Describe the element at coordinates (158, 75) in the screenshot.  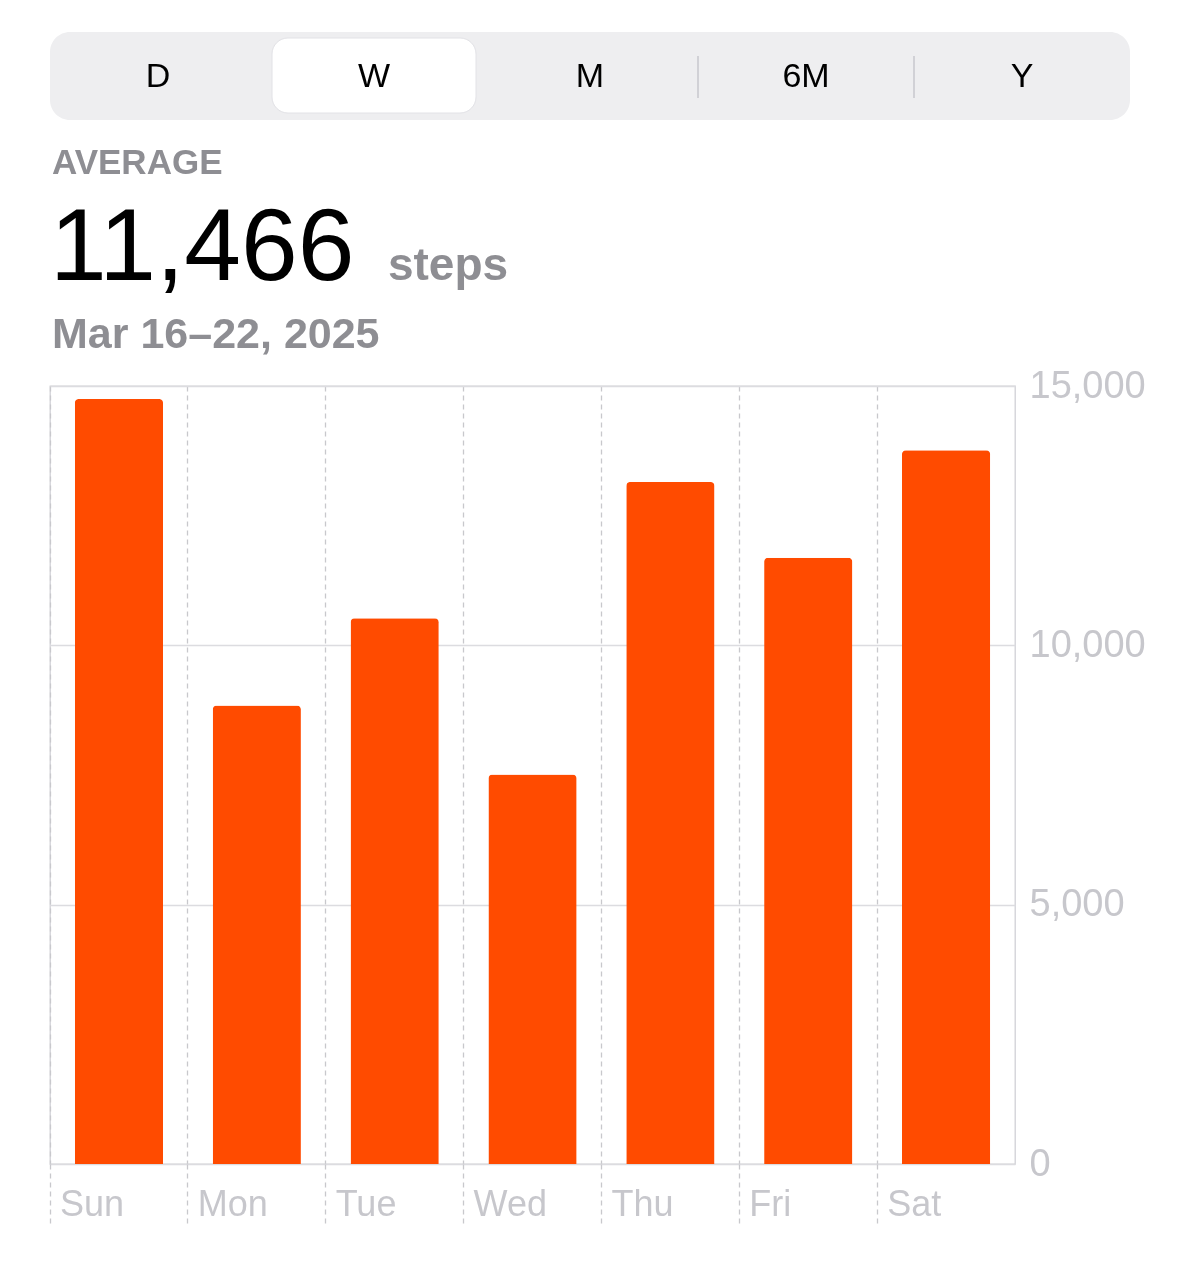
I see `text: D` at that location.